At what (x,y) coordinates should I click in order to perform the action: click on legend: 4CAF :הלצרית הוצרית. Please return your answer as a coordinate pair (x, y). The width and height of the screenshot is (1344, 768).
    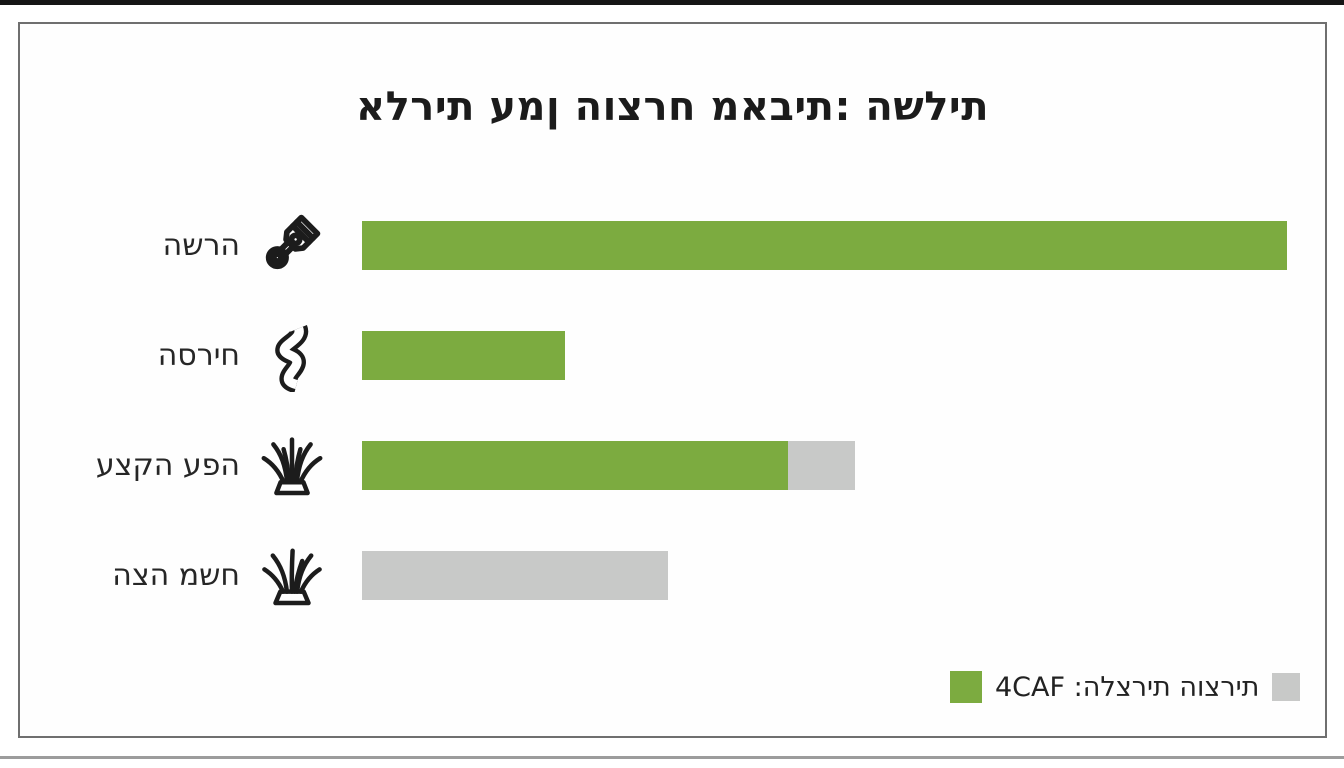
    Looking at the image, I should click on (1125, 687).